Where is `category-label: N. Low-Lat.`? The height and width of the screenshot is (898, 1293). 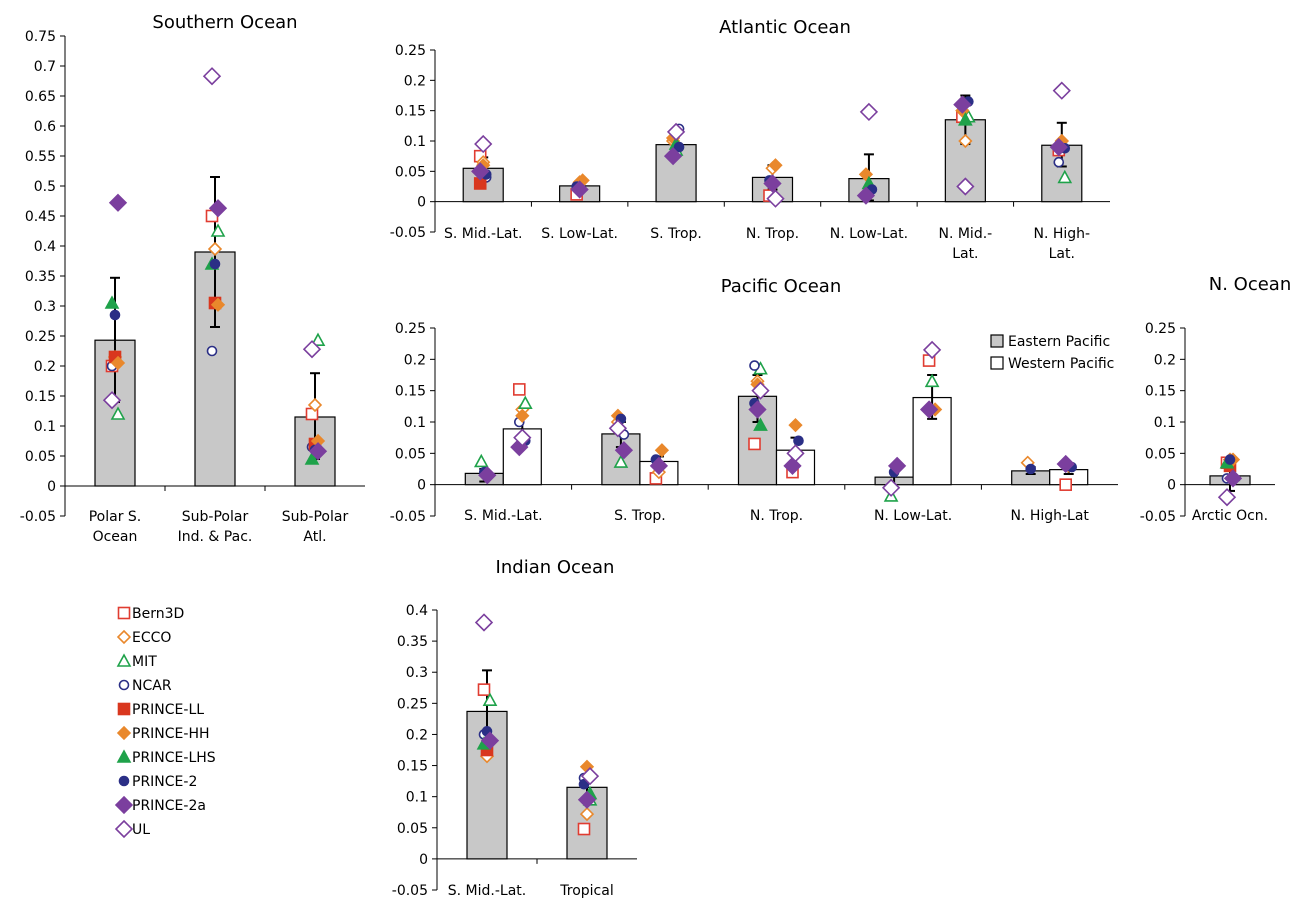 category-label: N. Low-Lat. is located at coordinates (869, 234).